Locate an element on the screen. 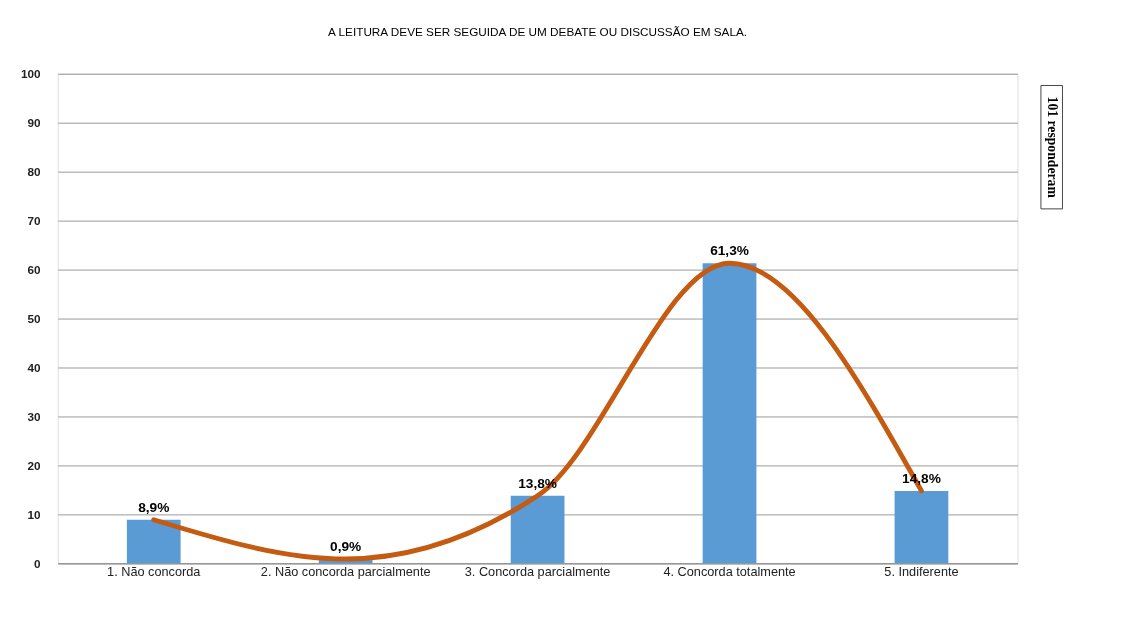 Image resolution: width=1132 pixels, height=643 pixels. x-tick-label: 3. Concorda parcialmente is located at coordinates (537, 571).